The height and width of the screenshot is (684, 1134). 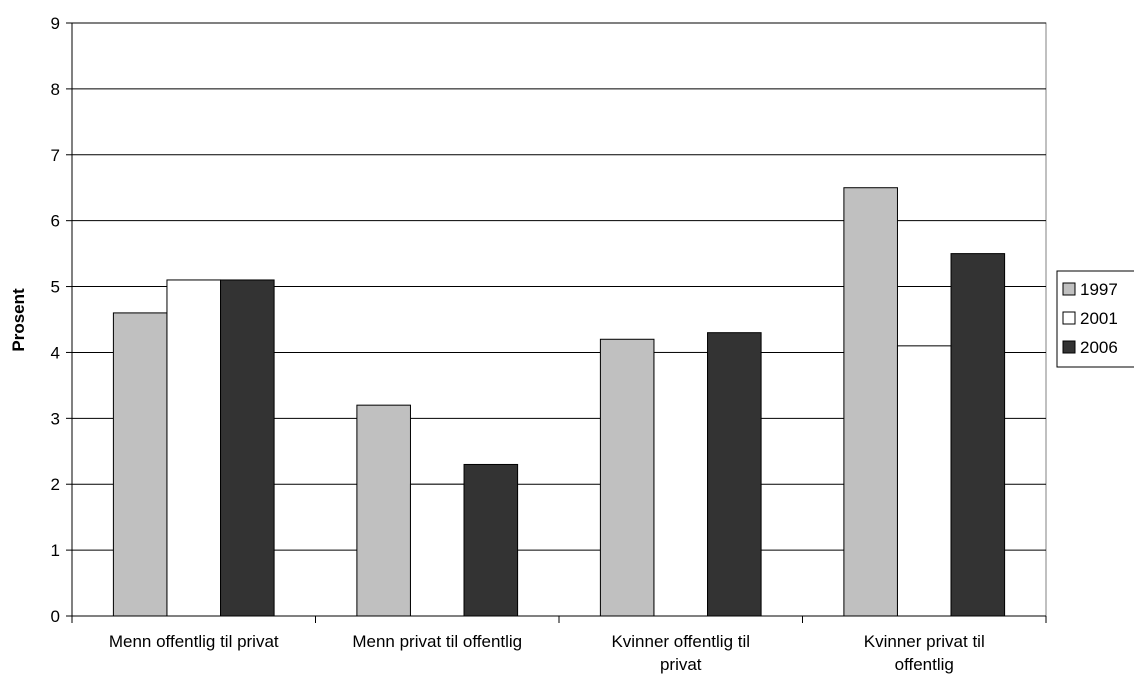 I want to click on y-tick-label: 8, so click(x=55, y=89).